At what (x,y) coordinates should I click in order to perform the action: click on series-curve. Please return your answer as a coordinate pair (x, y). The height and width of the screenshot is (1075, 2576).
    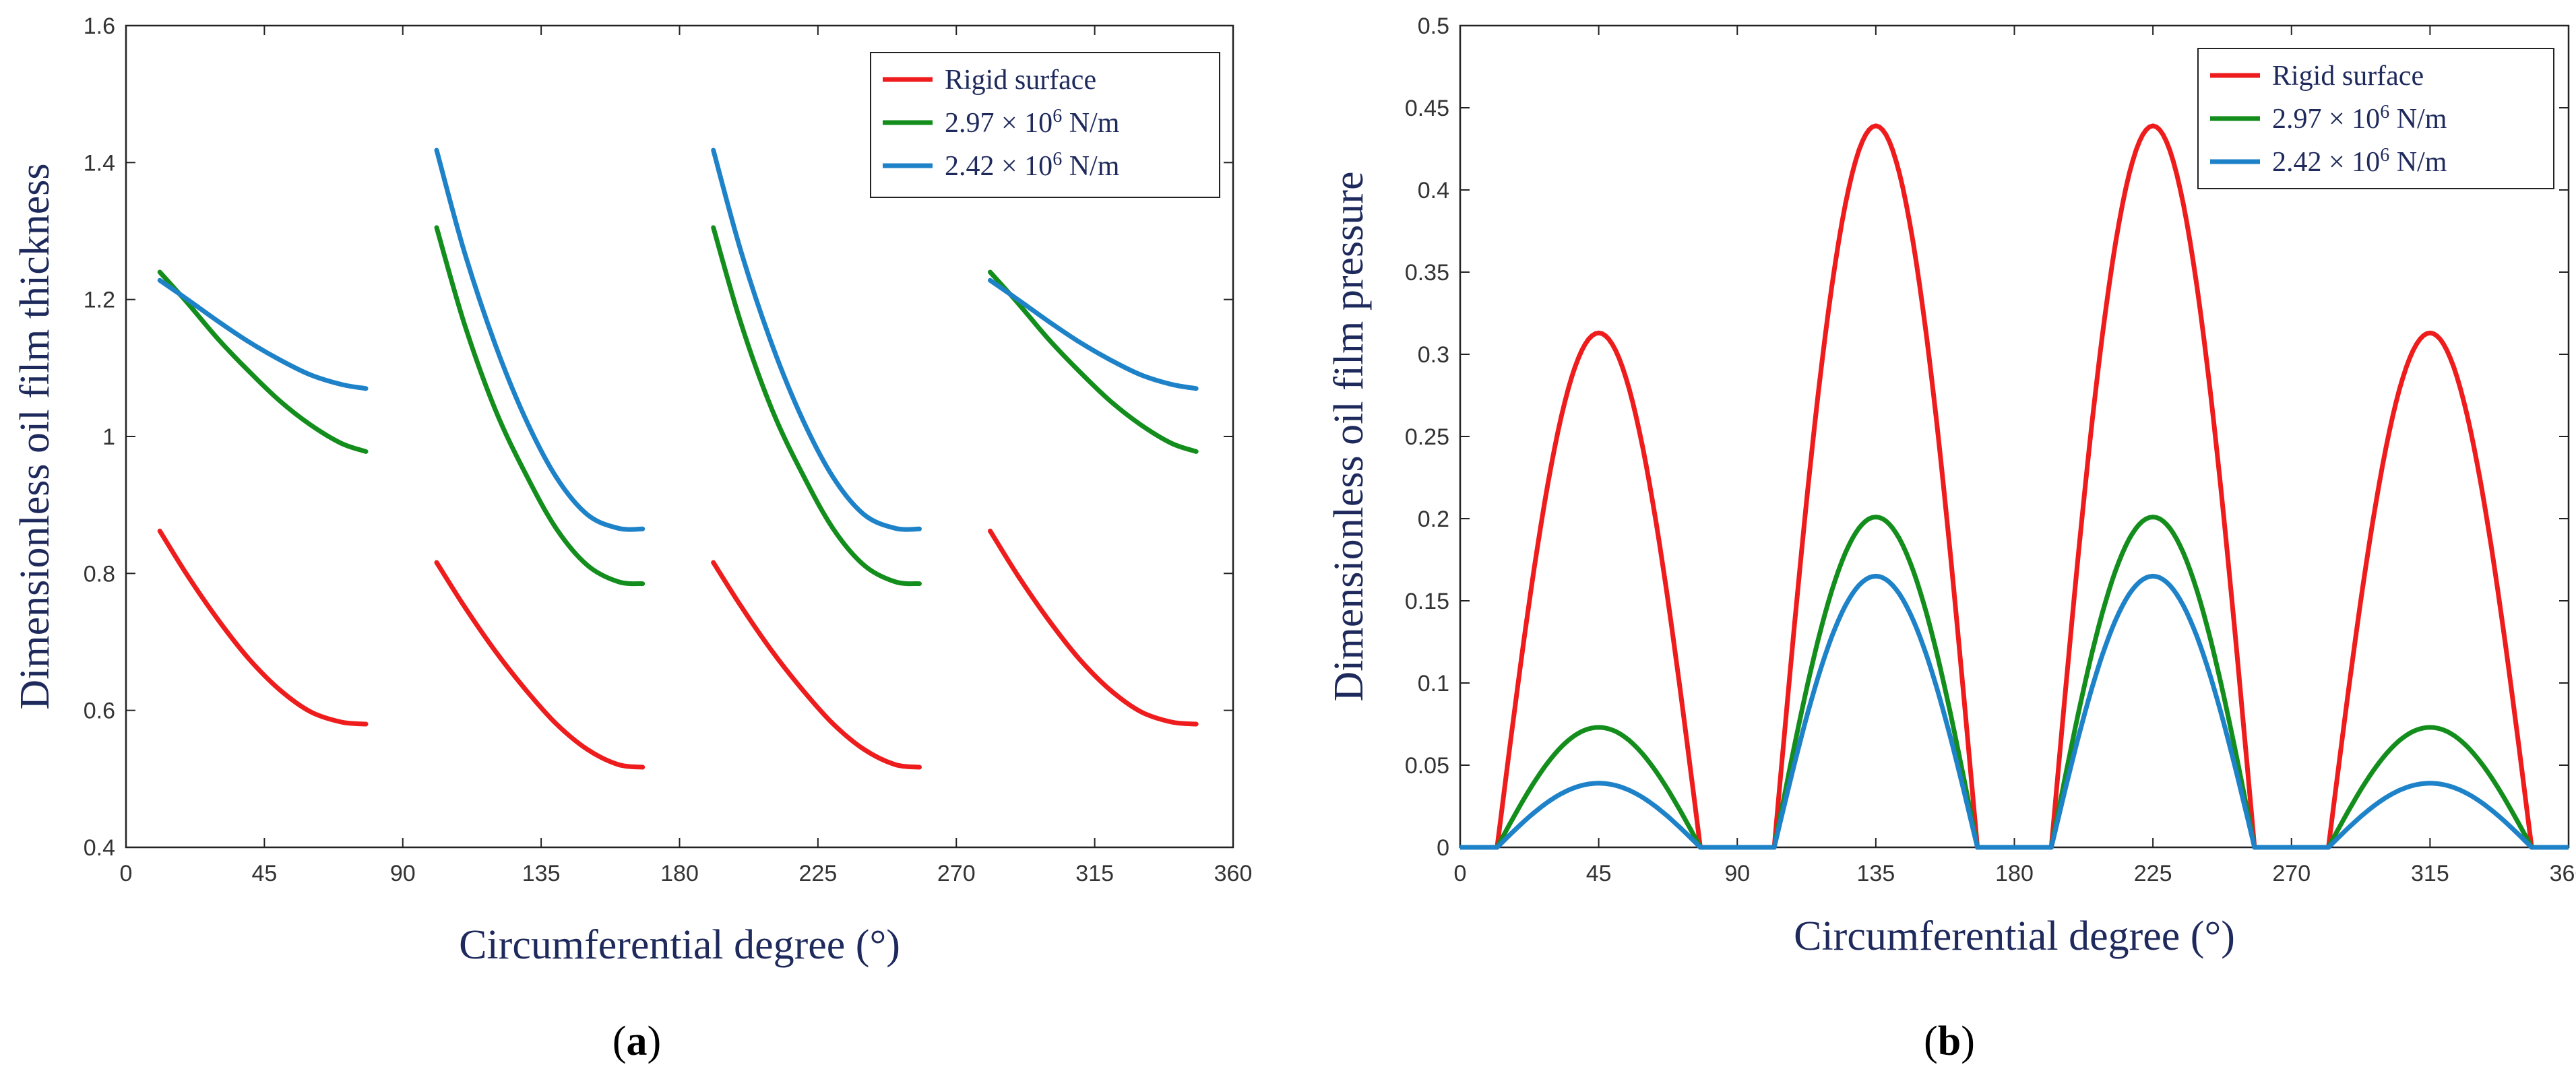
    Looking at the image, I should click on (2014, 712).